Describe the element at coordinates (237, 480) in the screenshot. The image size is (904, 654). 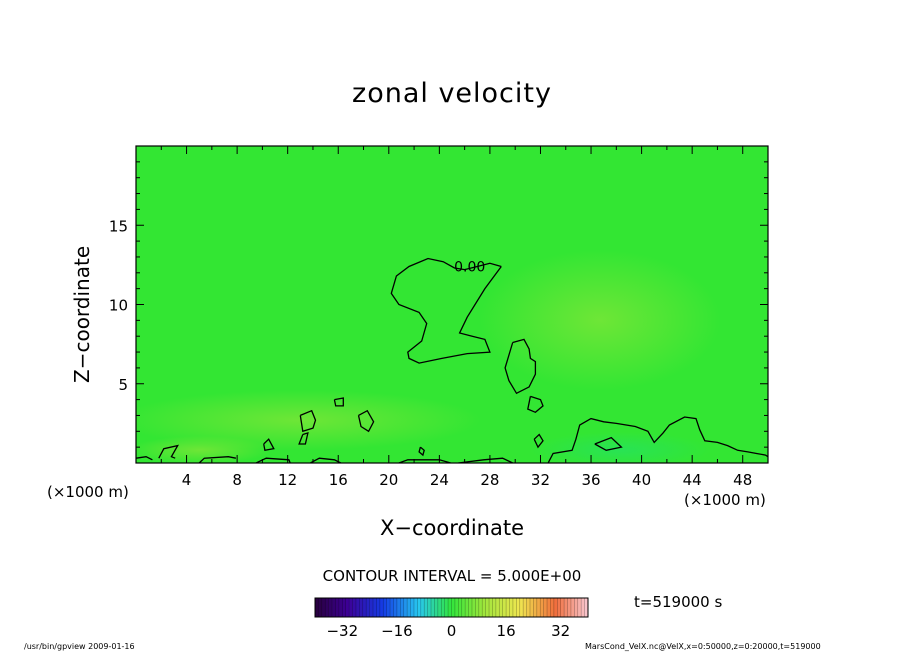
I see `x-tick-label: 8` at that location.